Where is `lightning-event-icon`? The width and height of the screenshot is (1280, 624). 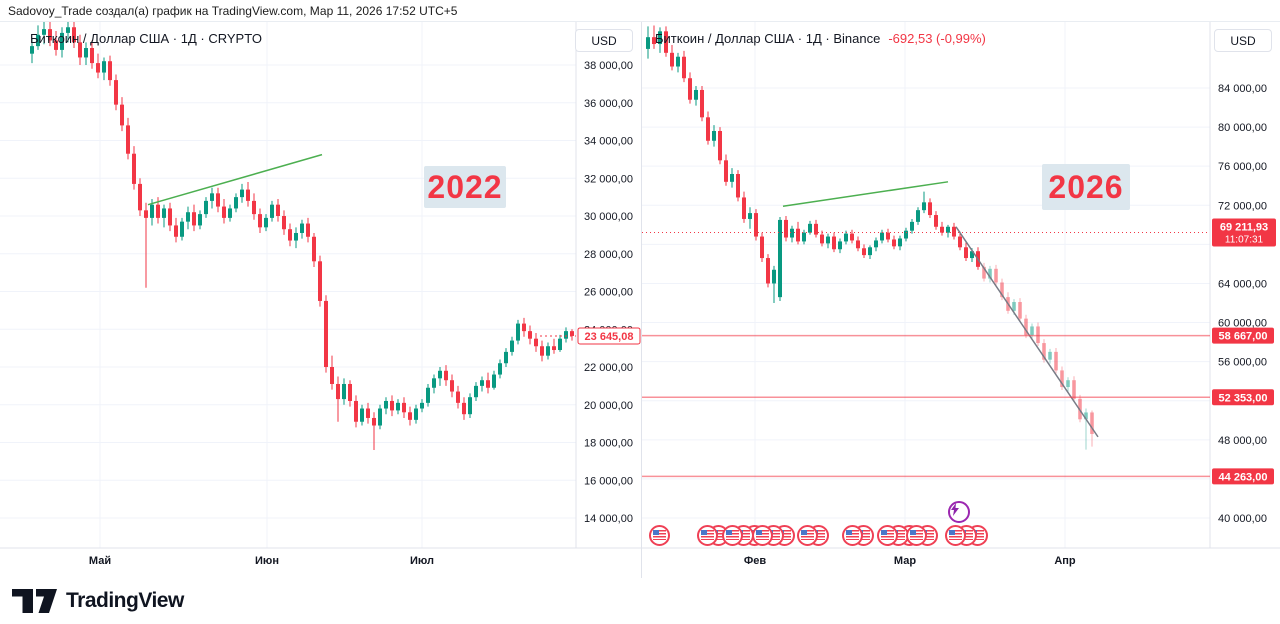
lightning-event-icon is located at coordinates (959, 512).